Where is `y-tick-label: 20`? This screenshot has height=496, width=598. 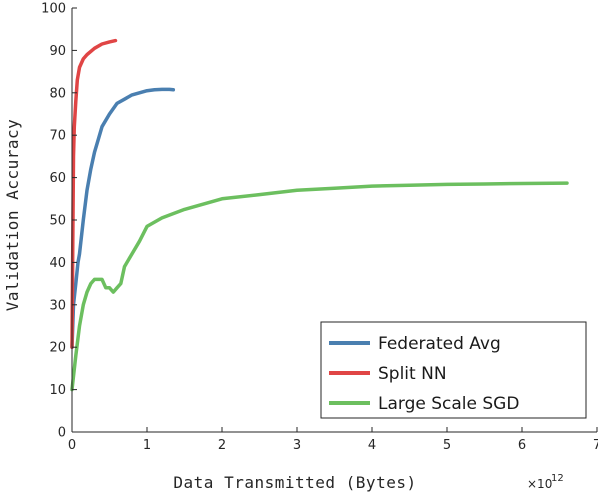
y-tick-label: 20 is located at coordinates (57, 348).